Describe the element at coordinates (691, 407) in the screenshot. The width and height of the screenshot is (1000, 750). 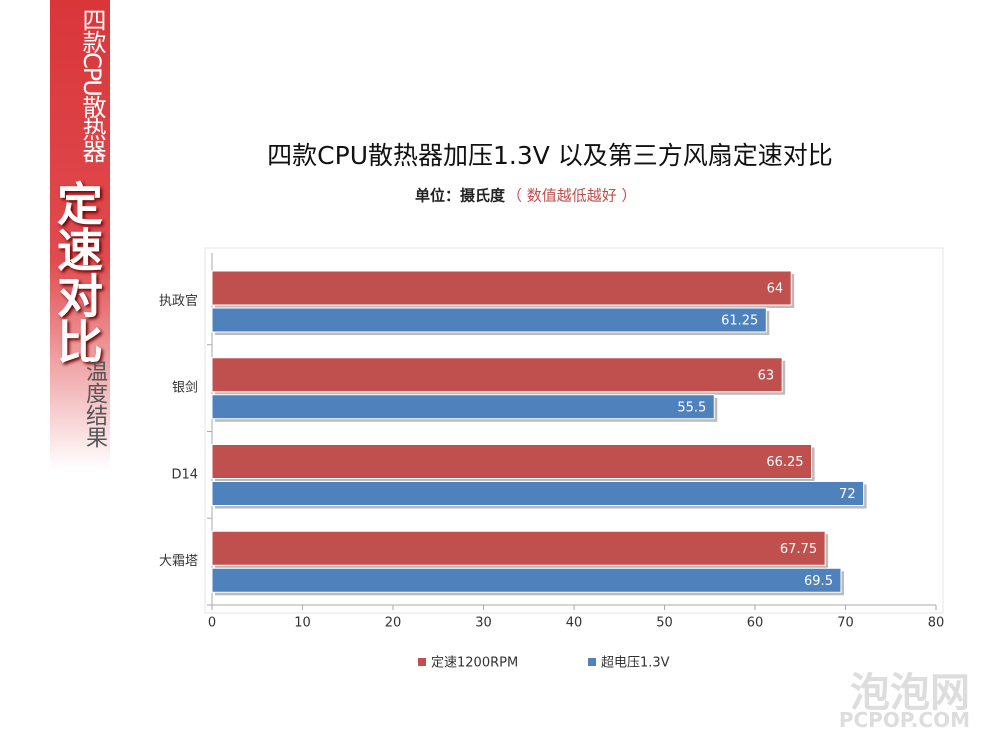
I see `value-label: 55.5` at that location.